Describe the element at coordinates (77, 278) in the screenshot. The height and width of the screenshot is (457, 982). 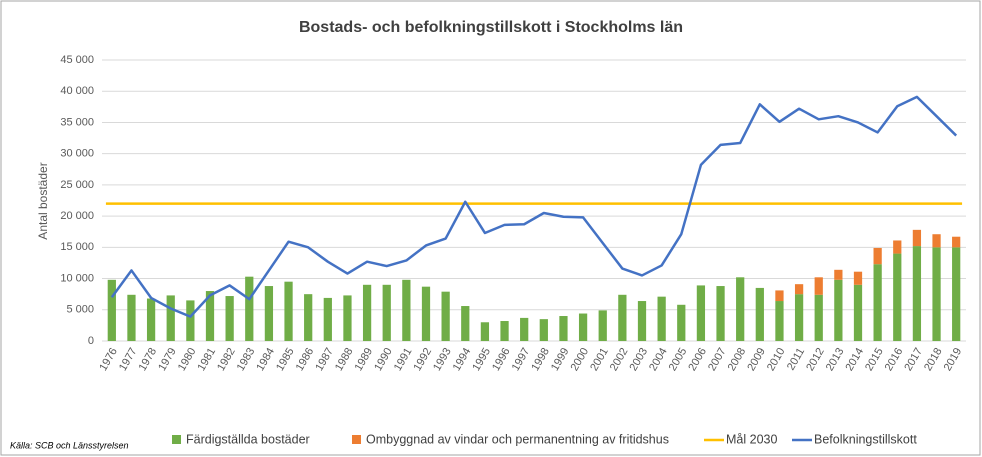
I see `y-tick-label: 10 000` at that location.